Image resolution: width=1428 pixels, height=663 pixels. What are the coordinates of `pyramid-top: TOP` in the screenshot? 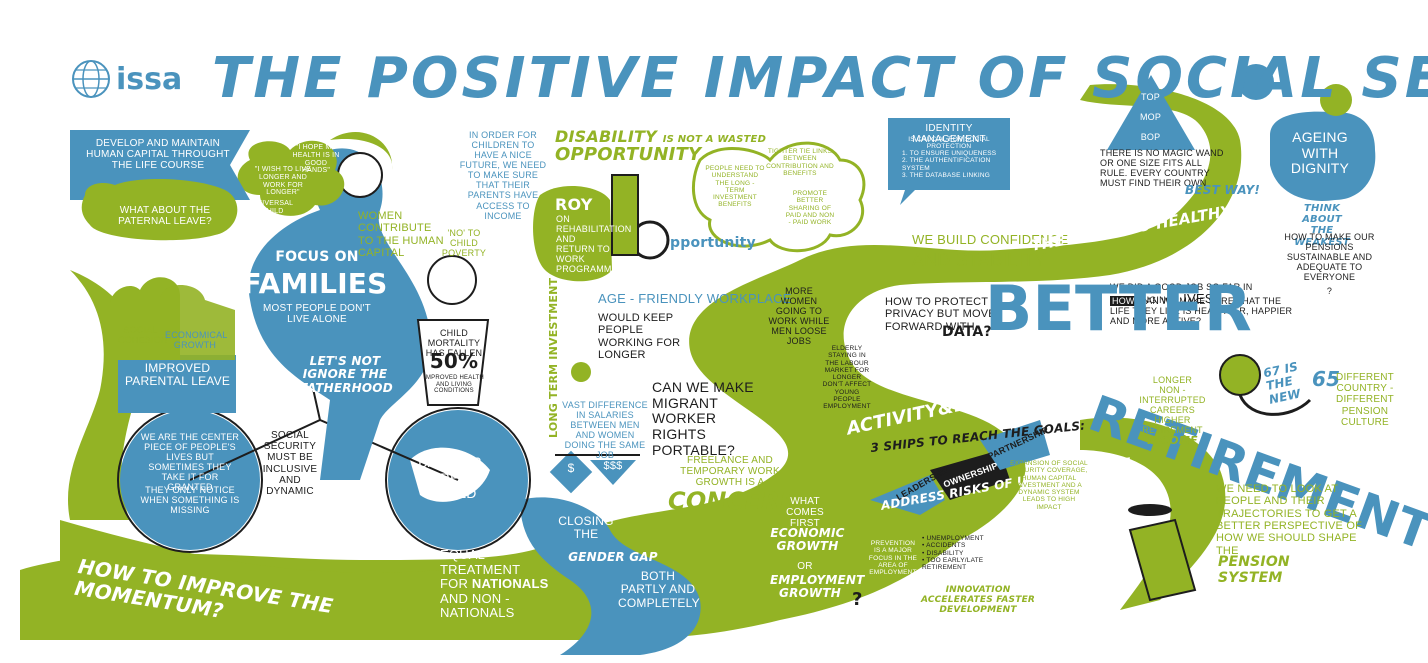 It's located at (1150, 97).